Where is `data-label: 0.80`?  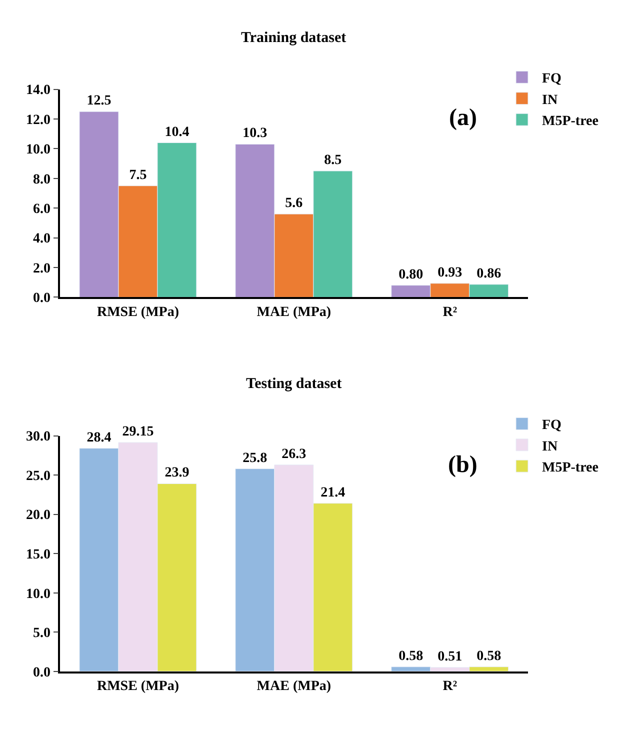
data-label: 0.80 is located at coordinates (411, 274).